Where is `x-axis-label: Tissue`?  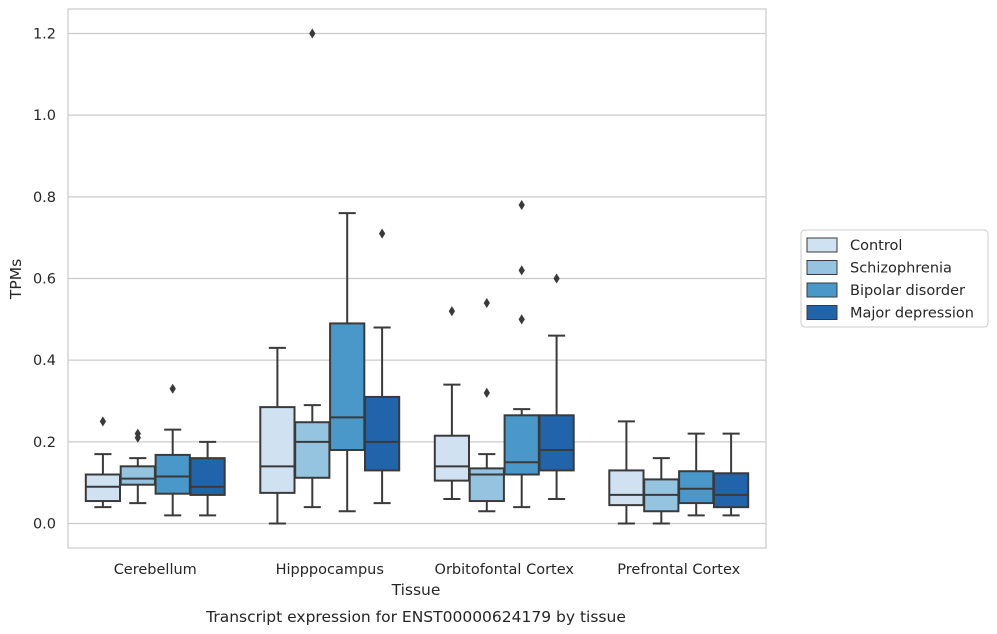 x-axis-label: Tissue is located at coordinates (416, 590).